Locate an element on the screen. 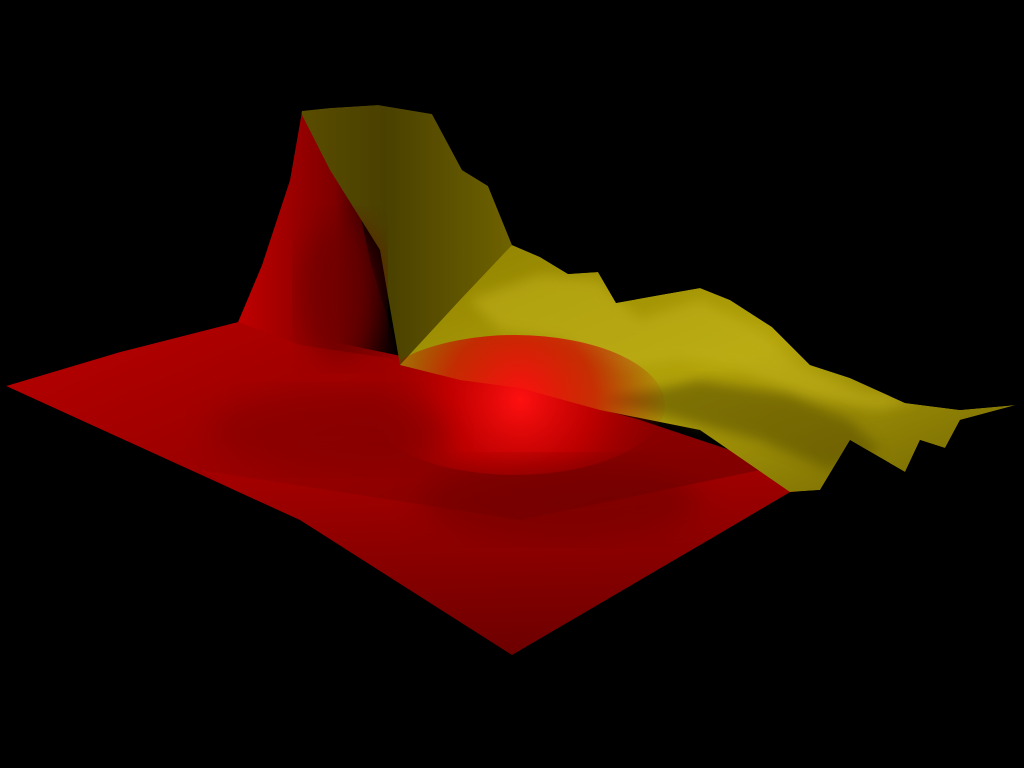 The width and height of the screenshot is (1024, 768). terrain-ridge-highlight is located at coordinates (695, 342).